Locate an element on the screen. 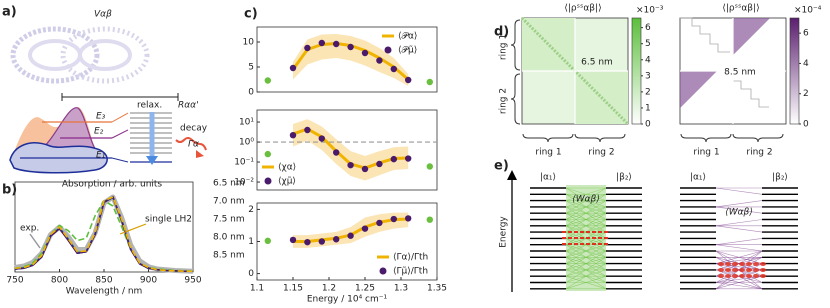  chart is located at coordinates (347, 150).